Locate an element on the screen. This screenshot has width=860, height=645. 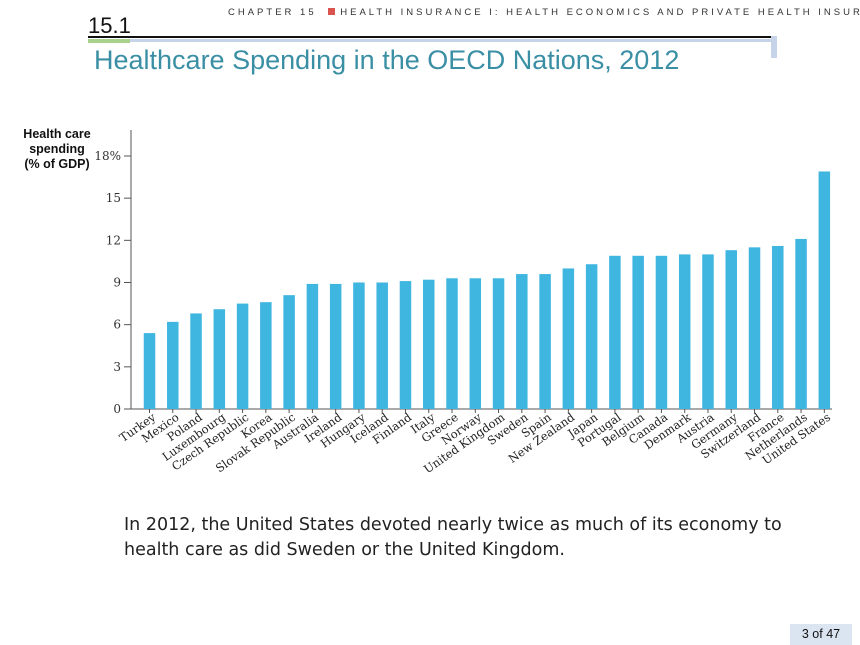
header-accent-rule is located at coordinates (452, 40).